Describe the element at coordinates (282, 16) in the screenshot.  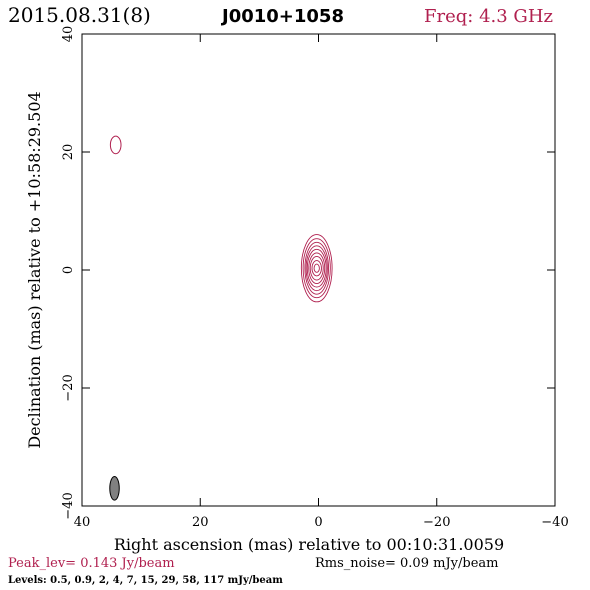
I see `source-name: J0010+1058` at that location.